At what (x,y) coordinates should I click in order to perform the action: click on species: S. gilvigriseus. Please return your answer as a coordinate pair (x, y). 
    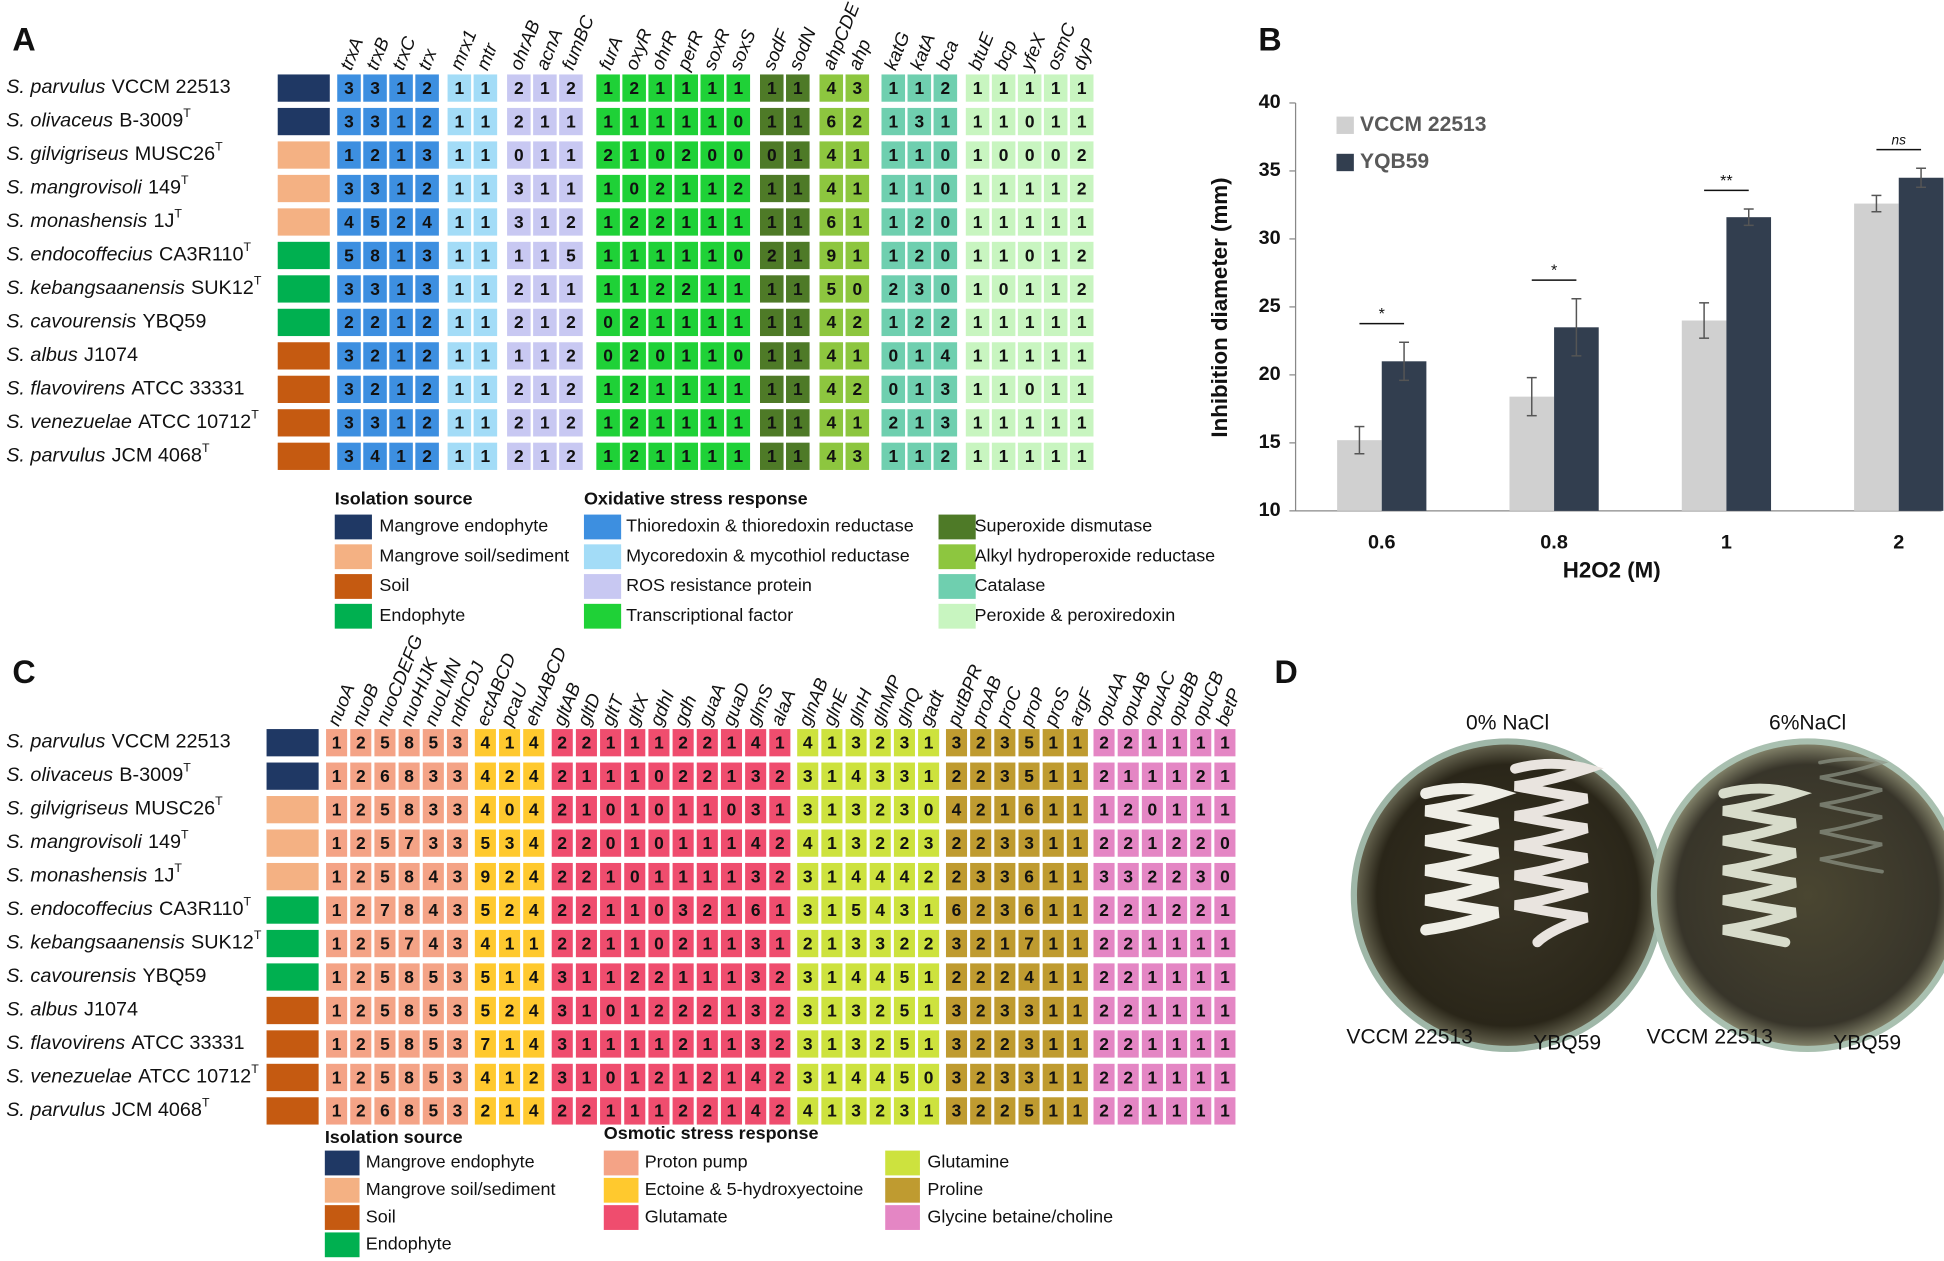
    Looking at the image, I should click on (67, 809).